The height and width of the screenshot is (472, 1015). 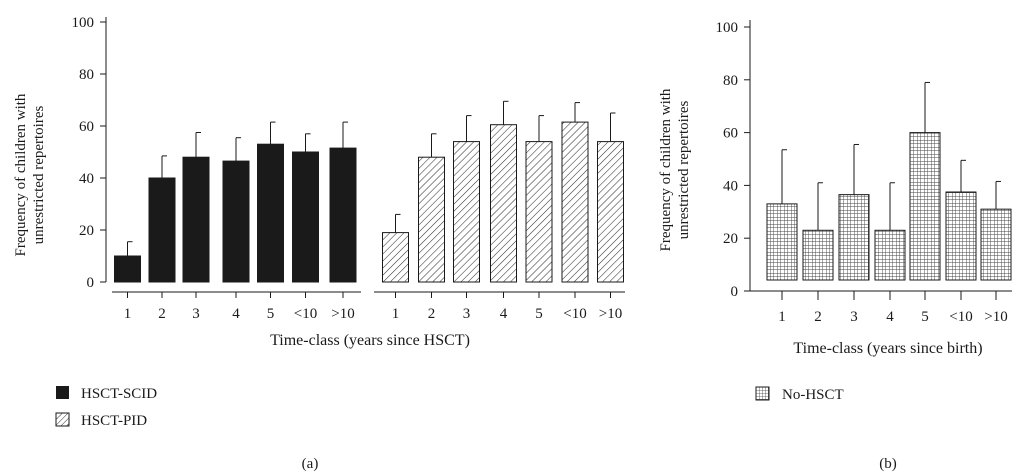 What do you see at coordinates (574, 314) in the screenshot?
I see `hsct-pid-x-tick-label-lt10: <10` at bounding box center [574, 314].